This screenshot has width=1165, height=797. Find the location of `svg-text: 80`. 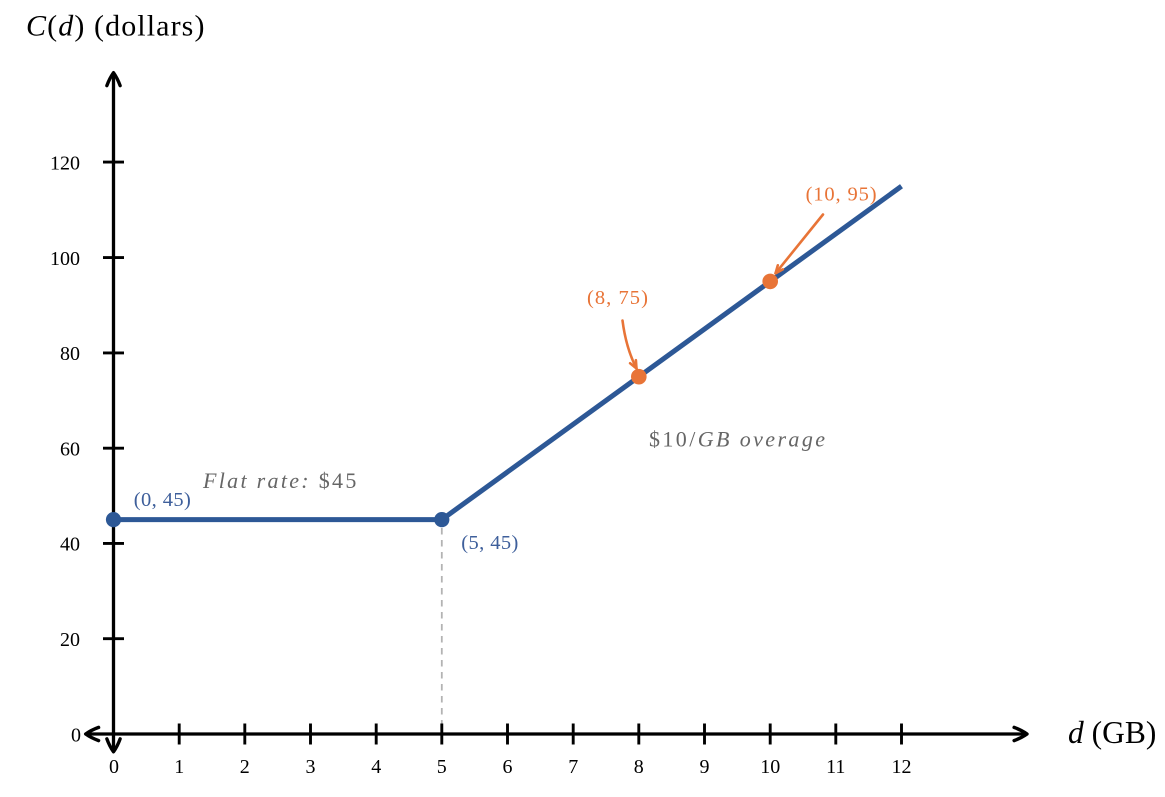

svg-text: 80 is located at coordinates (70, 354).